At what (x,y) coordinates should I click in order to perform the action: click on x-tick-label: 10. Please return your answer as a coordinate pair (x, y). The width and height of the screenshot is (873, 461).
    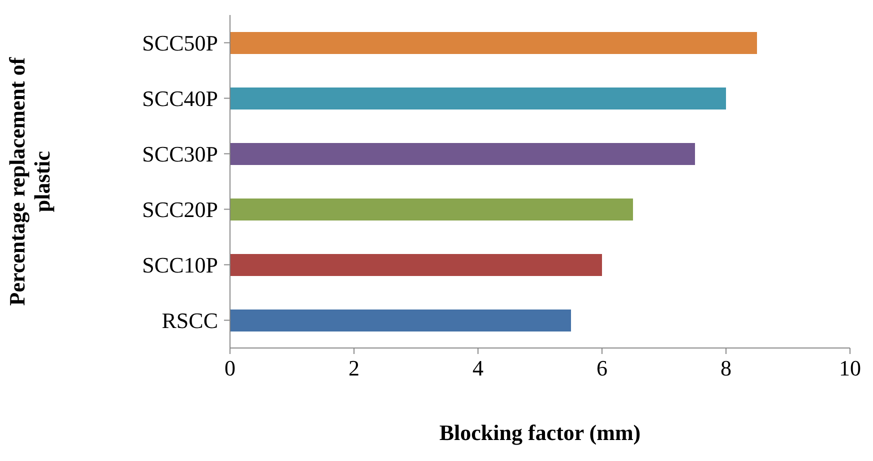
    Looking at the image, I should click on (850, 368).